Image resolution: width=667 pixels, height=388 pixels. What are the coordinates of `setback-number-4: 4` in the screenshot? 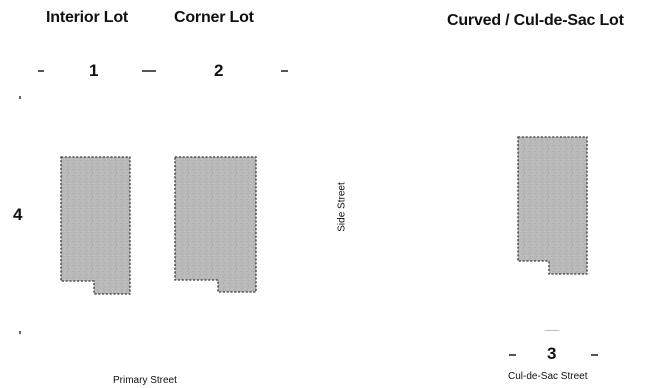 It's located at (18, 214).